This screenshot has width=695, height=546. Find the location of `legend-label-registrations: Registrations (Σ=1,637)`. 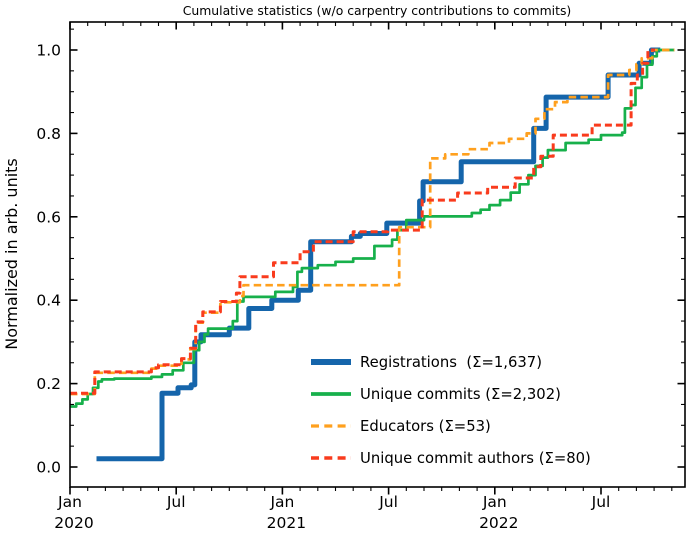

legend-label-registrations: Registrations (Σ=1,637) is located at coordinates (451, 362).